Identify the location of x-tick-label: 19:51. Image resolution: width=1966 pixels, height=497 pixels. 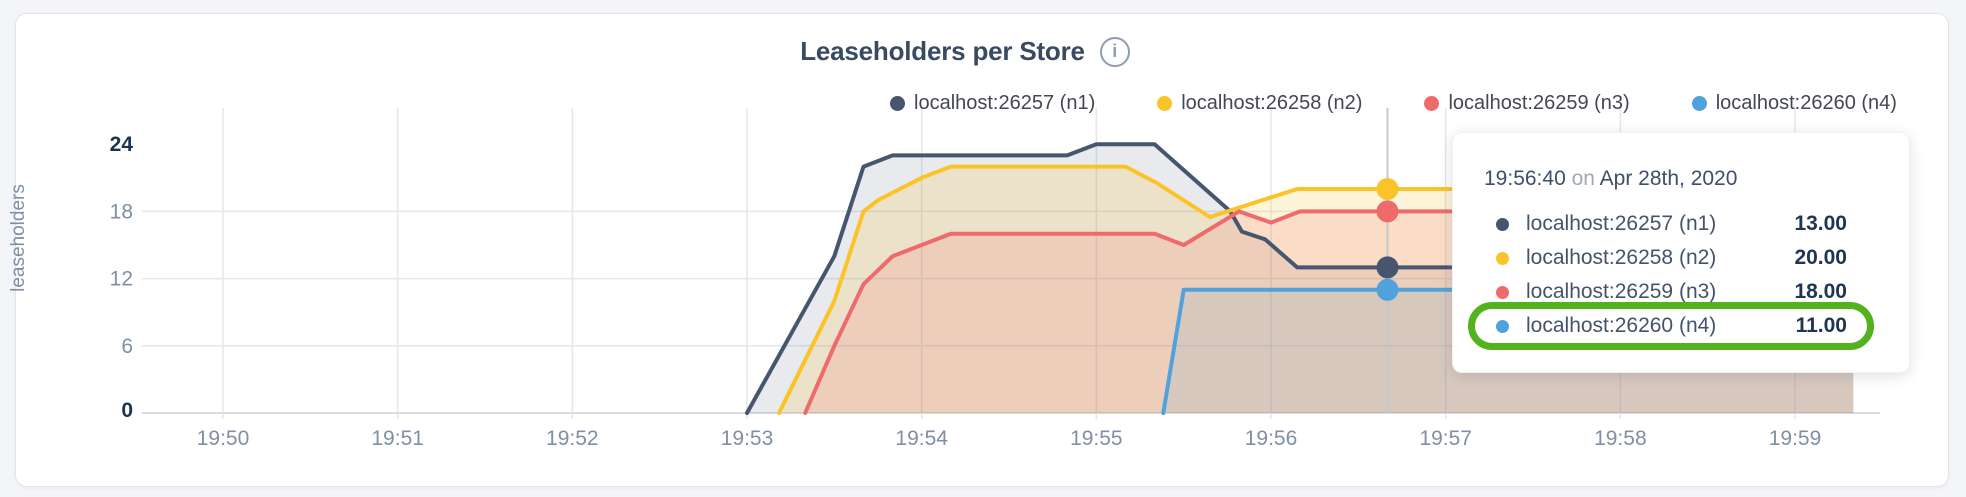
(397, 438).